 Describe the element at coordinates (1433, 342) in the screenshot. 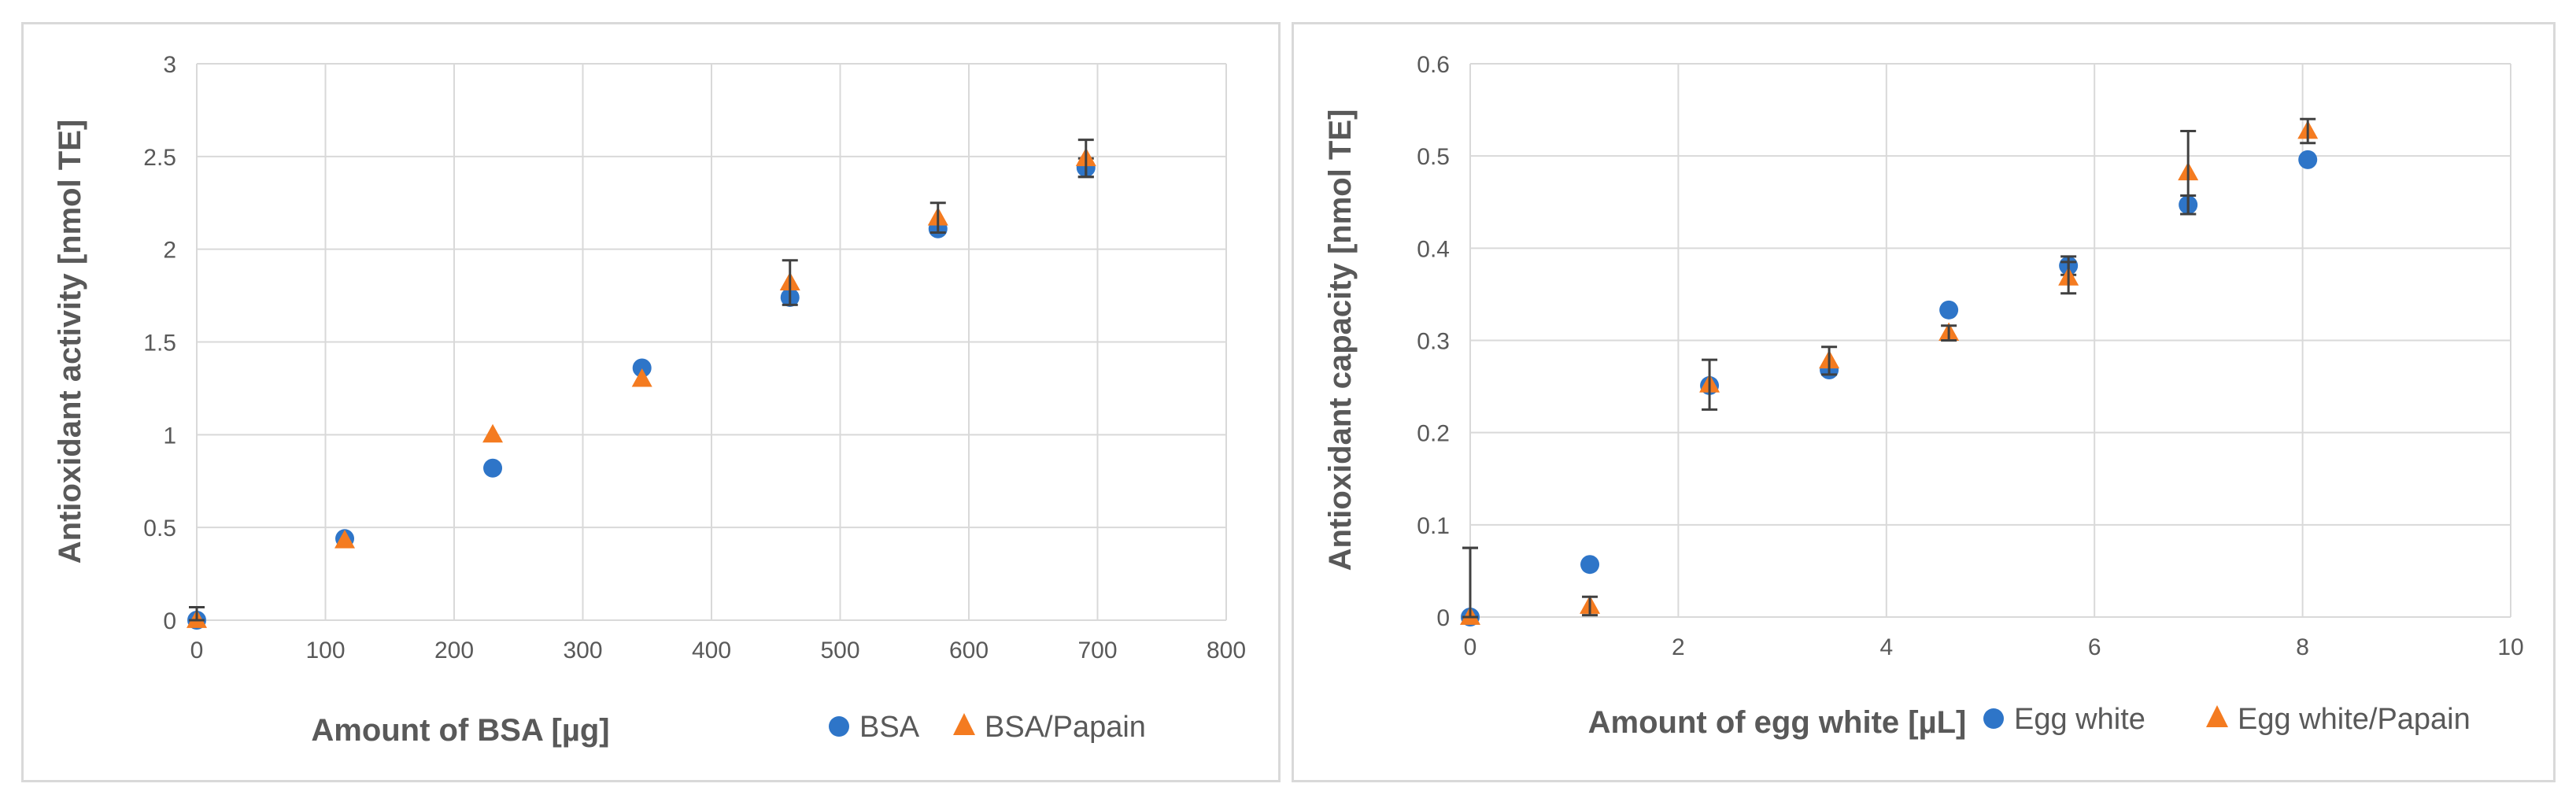

I see `egg-y-tick-label: 0.3` at that location.